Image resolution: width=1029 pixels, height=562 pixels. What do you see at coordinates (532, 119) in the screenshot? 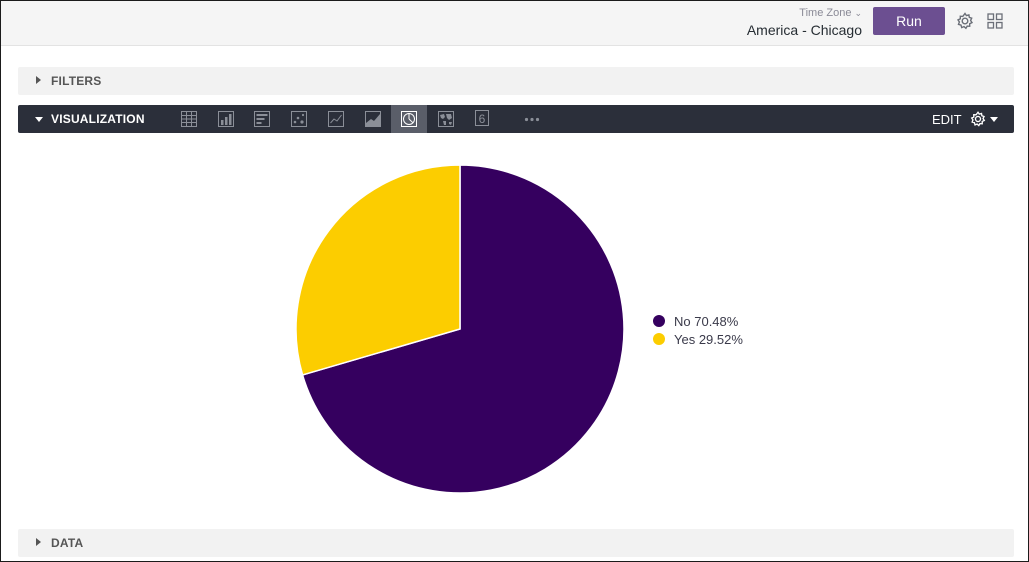
I see `more-options-icon` at bounding box center [532, 119].